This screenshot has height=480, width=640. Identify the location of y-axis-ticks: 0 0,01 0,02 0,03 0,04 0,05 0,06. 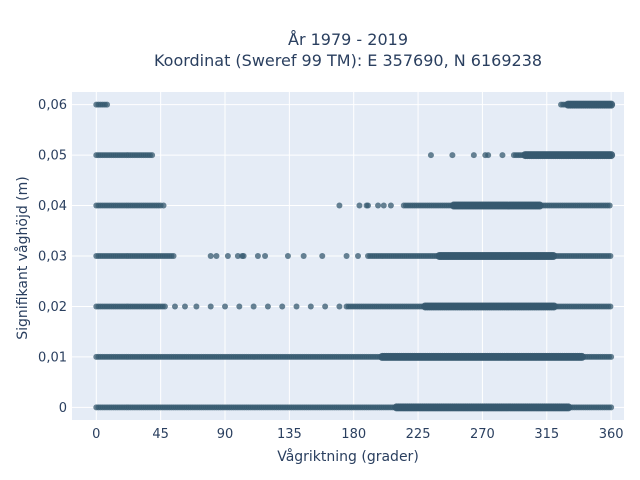
(52, 257).